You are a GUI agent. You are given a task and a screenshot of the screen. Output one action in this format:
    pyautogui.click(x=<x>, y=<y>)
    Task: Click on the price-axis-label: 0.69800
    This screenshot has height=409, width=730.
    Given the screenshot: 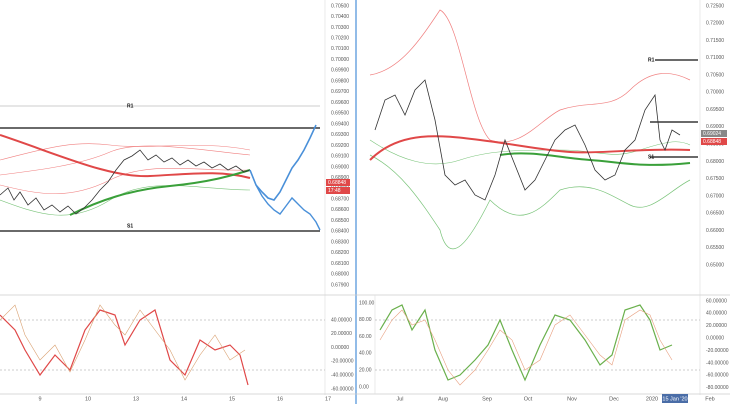 What is the action you would take?
    pyautogui.click(x=340, y=81)
    